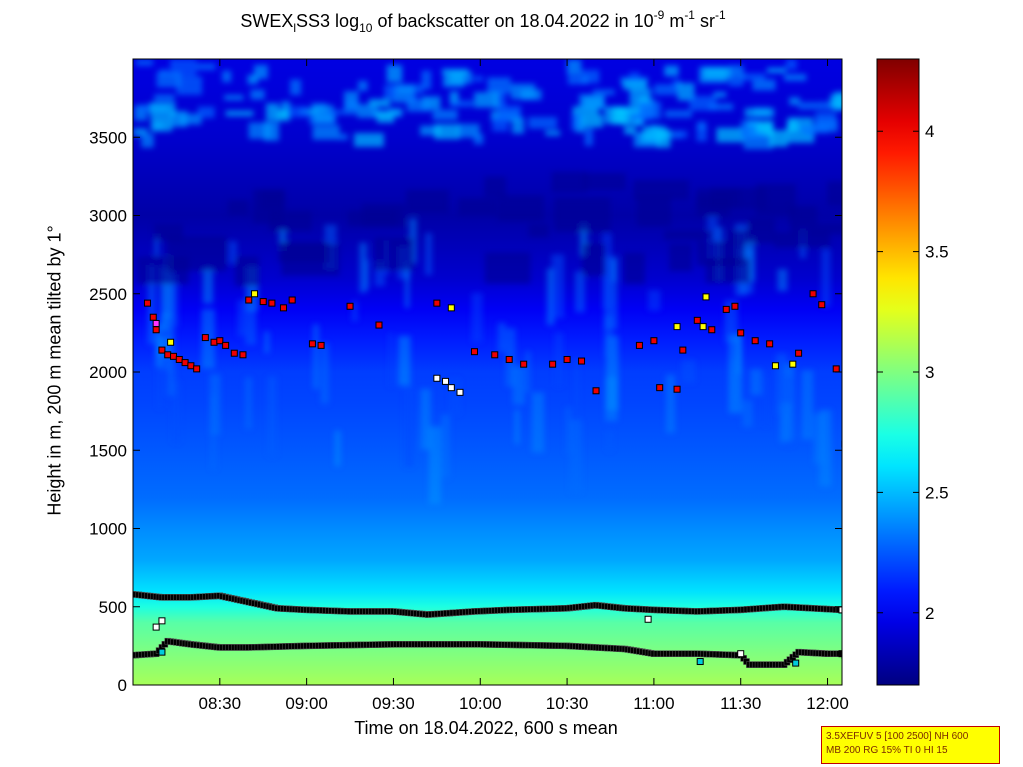 This screenshot has width=1023, height=767. I want to click on x-tick-label: 12:00, so click(827, 703).